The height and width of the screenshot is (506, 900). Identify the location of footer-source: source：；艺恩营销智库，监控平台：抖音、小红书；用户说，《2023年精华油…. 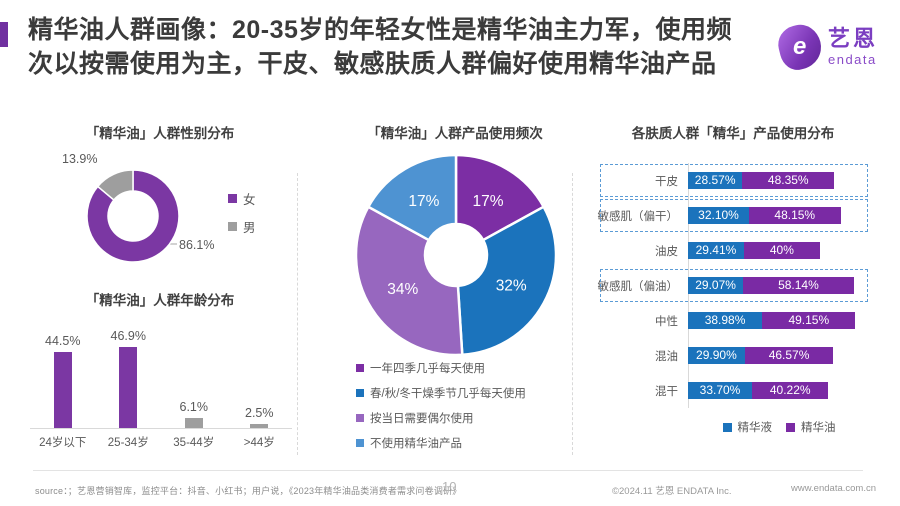
(248, 491).